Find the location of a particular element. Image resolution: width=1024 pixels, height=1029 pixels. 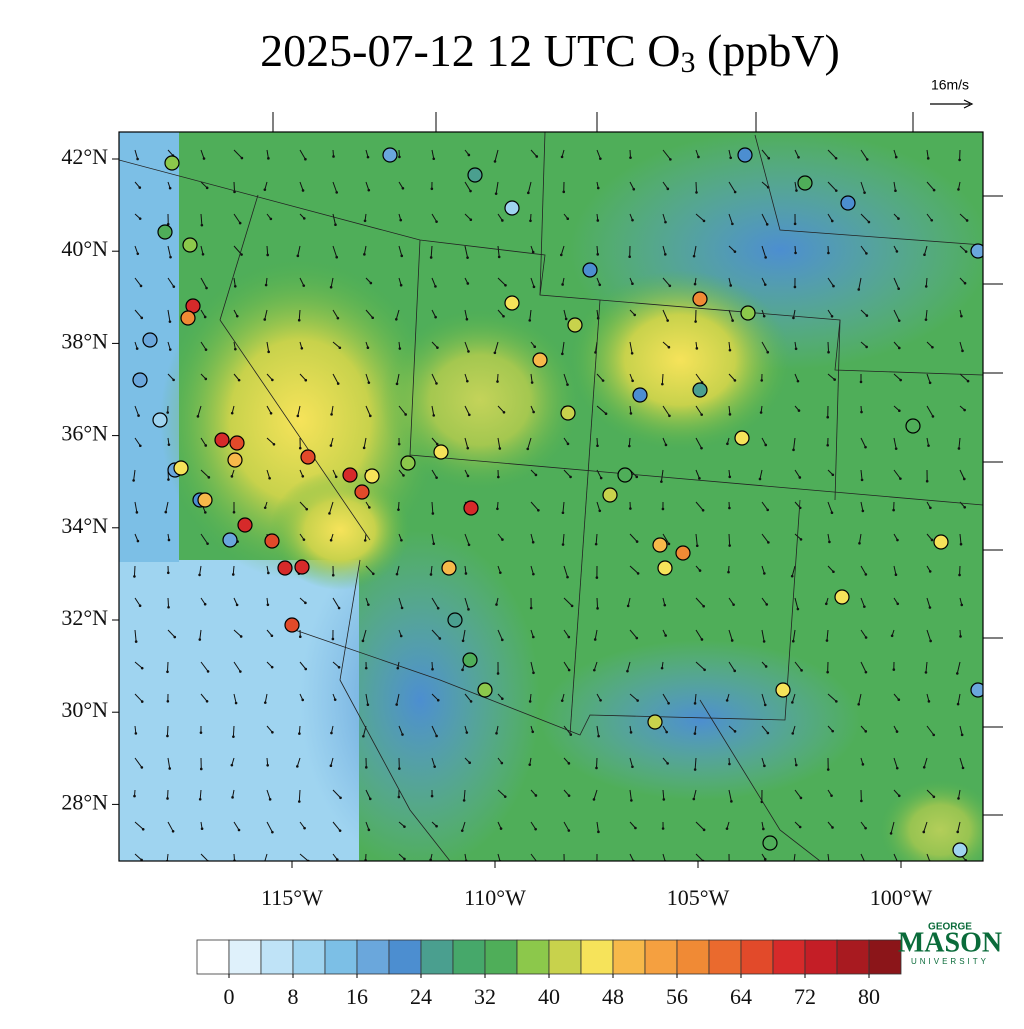

lon-label: 115°W is located at coordinates (292, 897).